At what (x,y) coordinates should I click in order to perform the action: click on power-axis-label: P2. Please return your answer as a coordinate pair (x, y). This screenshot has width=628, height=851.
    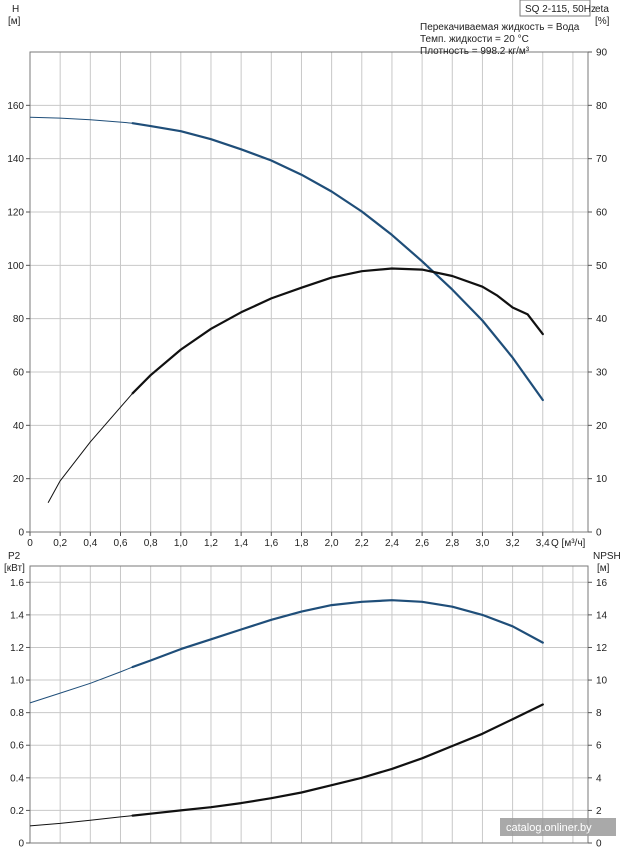
    Looking at the image, I should click on (14, 556).